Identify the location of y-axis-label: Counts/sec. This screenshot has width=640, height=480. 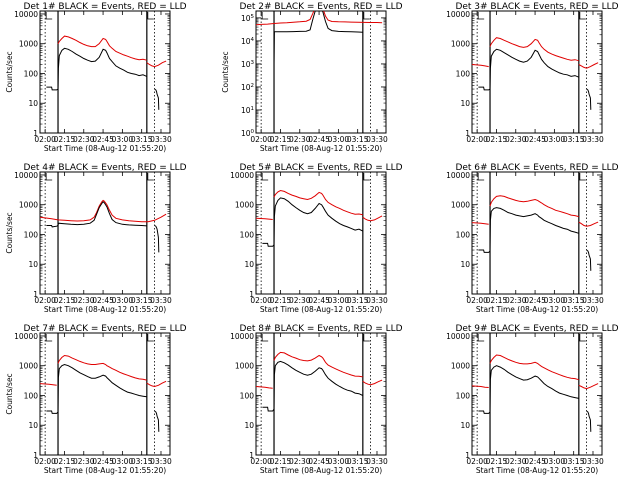
(9, 232).